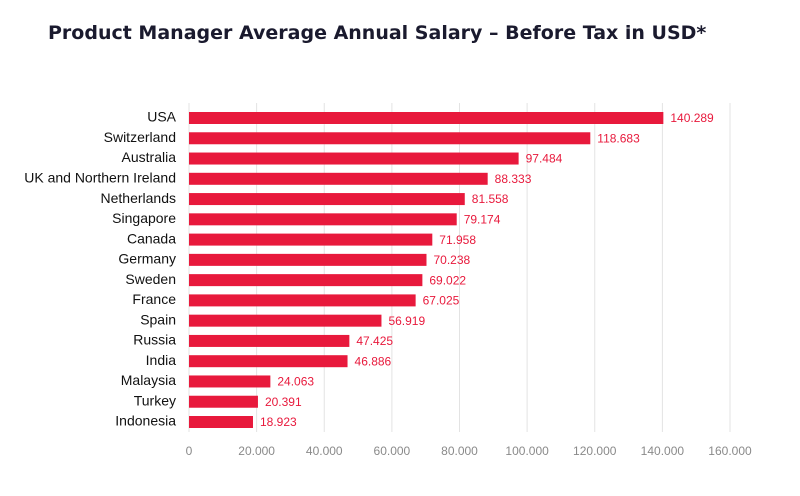  Describe the element at coordinates (595, 451) in the screenshot. I see `x-tick-label: 120.000` at that location.